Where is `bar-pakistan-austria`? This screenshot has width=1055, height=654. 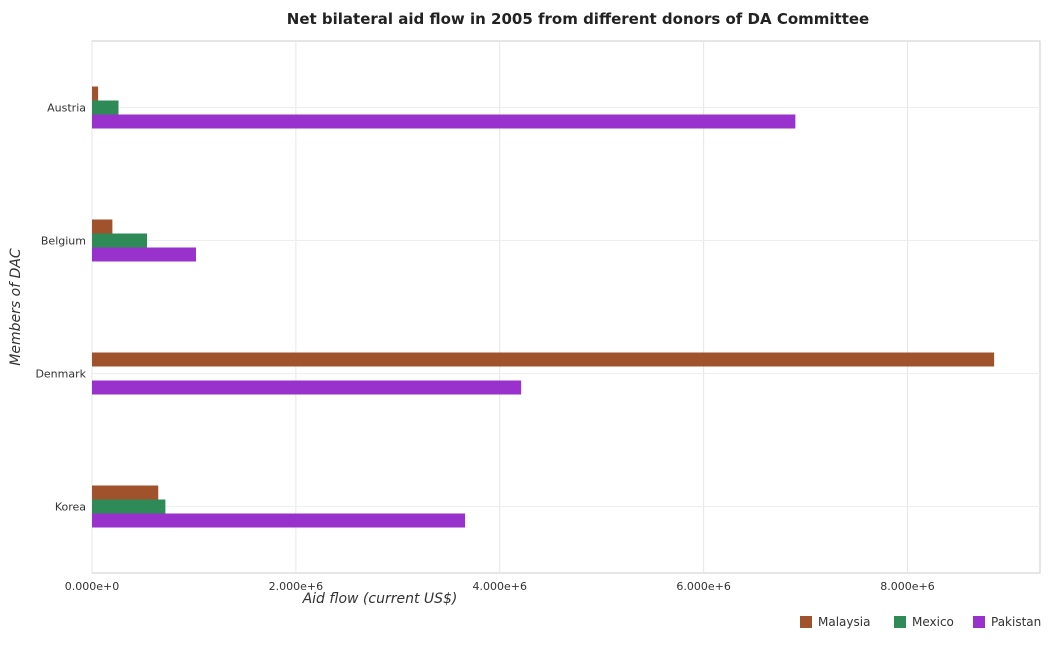 bar-pakistan-austria is located at coordinates (444, 121).